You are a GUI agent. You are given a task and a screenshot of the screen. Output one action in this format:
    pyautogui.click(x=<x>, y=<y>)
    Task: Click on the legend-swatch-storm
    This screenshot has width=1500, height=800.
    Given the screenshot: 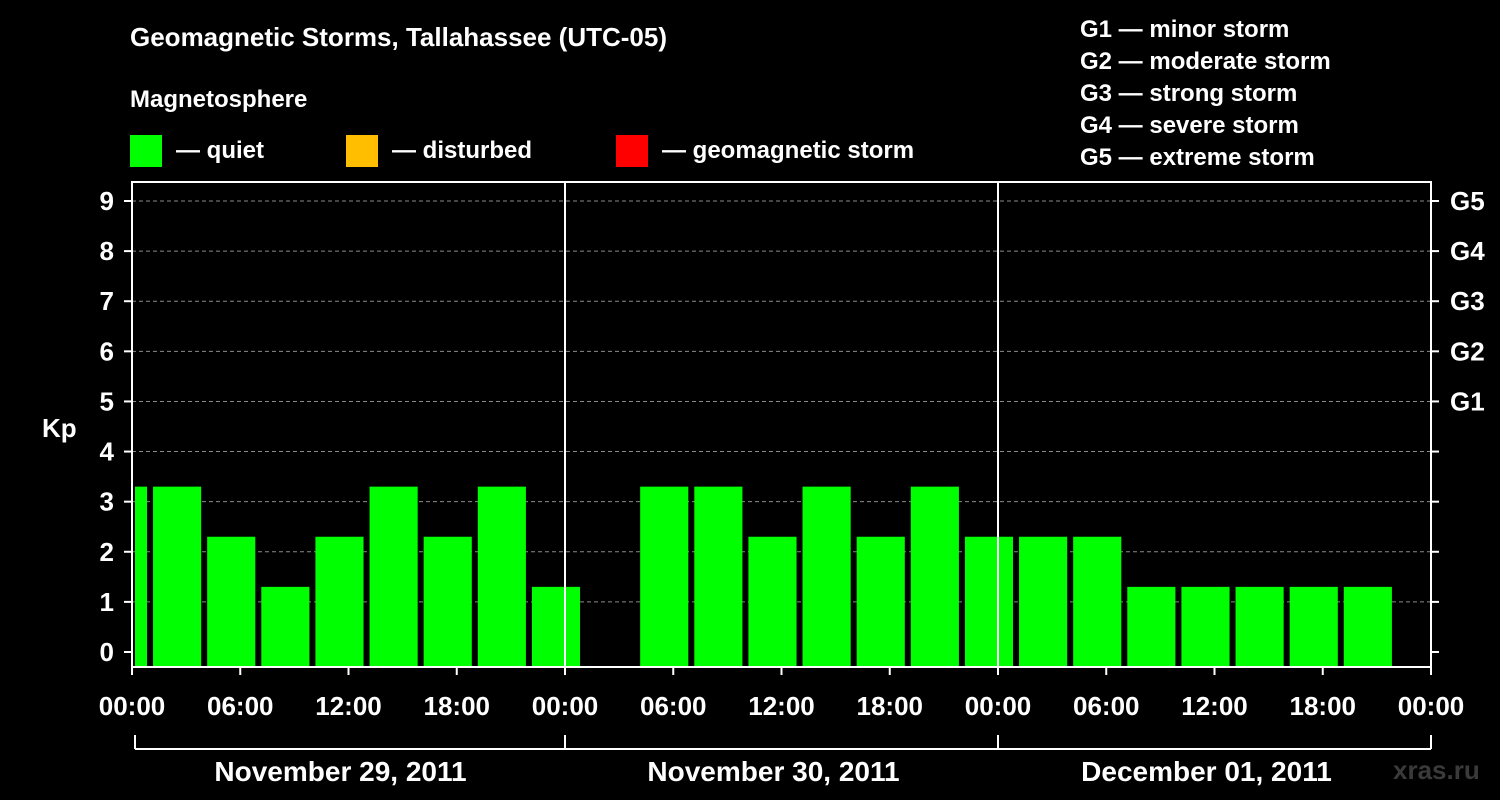 What is the action you would take?
    pyautogui.click(x=632, y=151)
    